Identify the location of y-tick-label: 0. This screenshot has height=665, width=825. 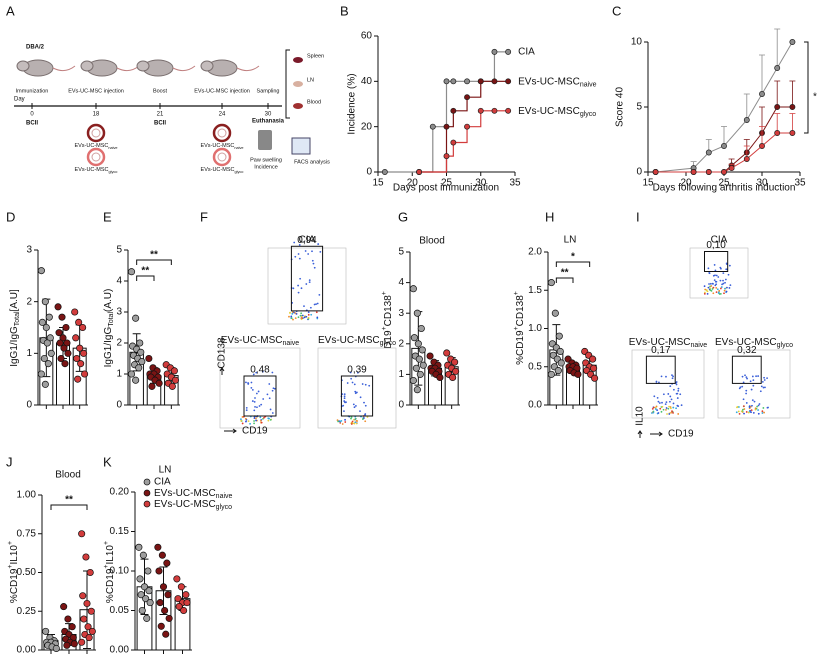
(119, 405).